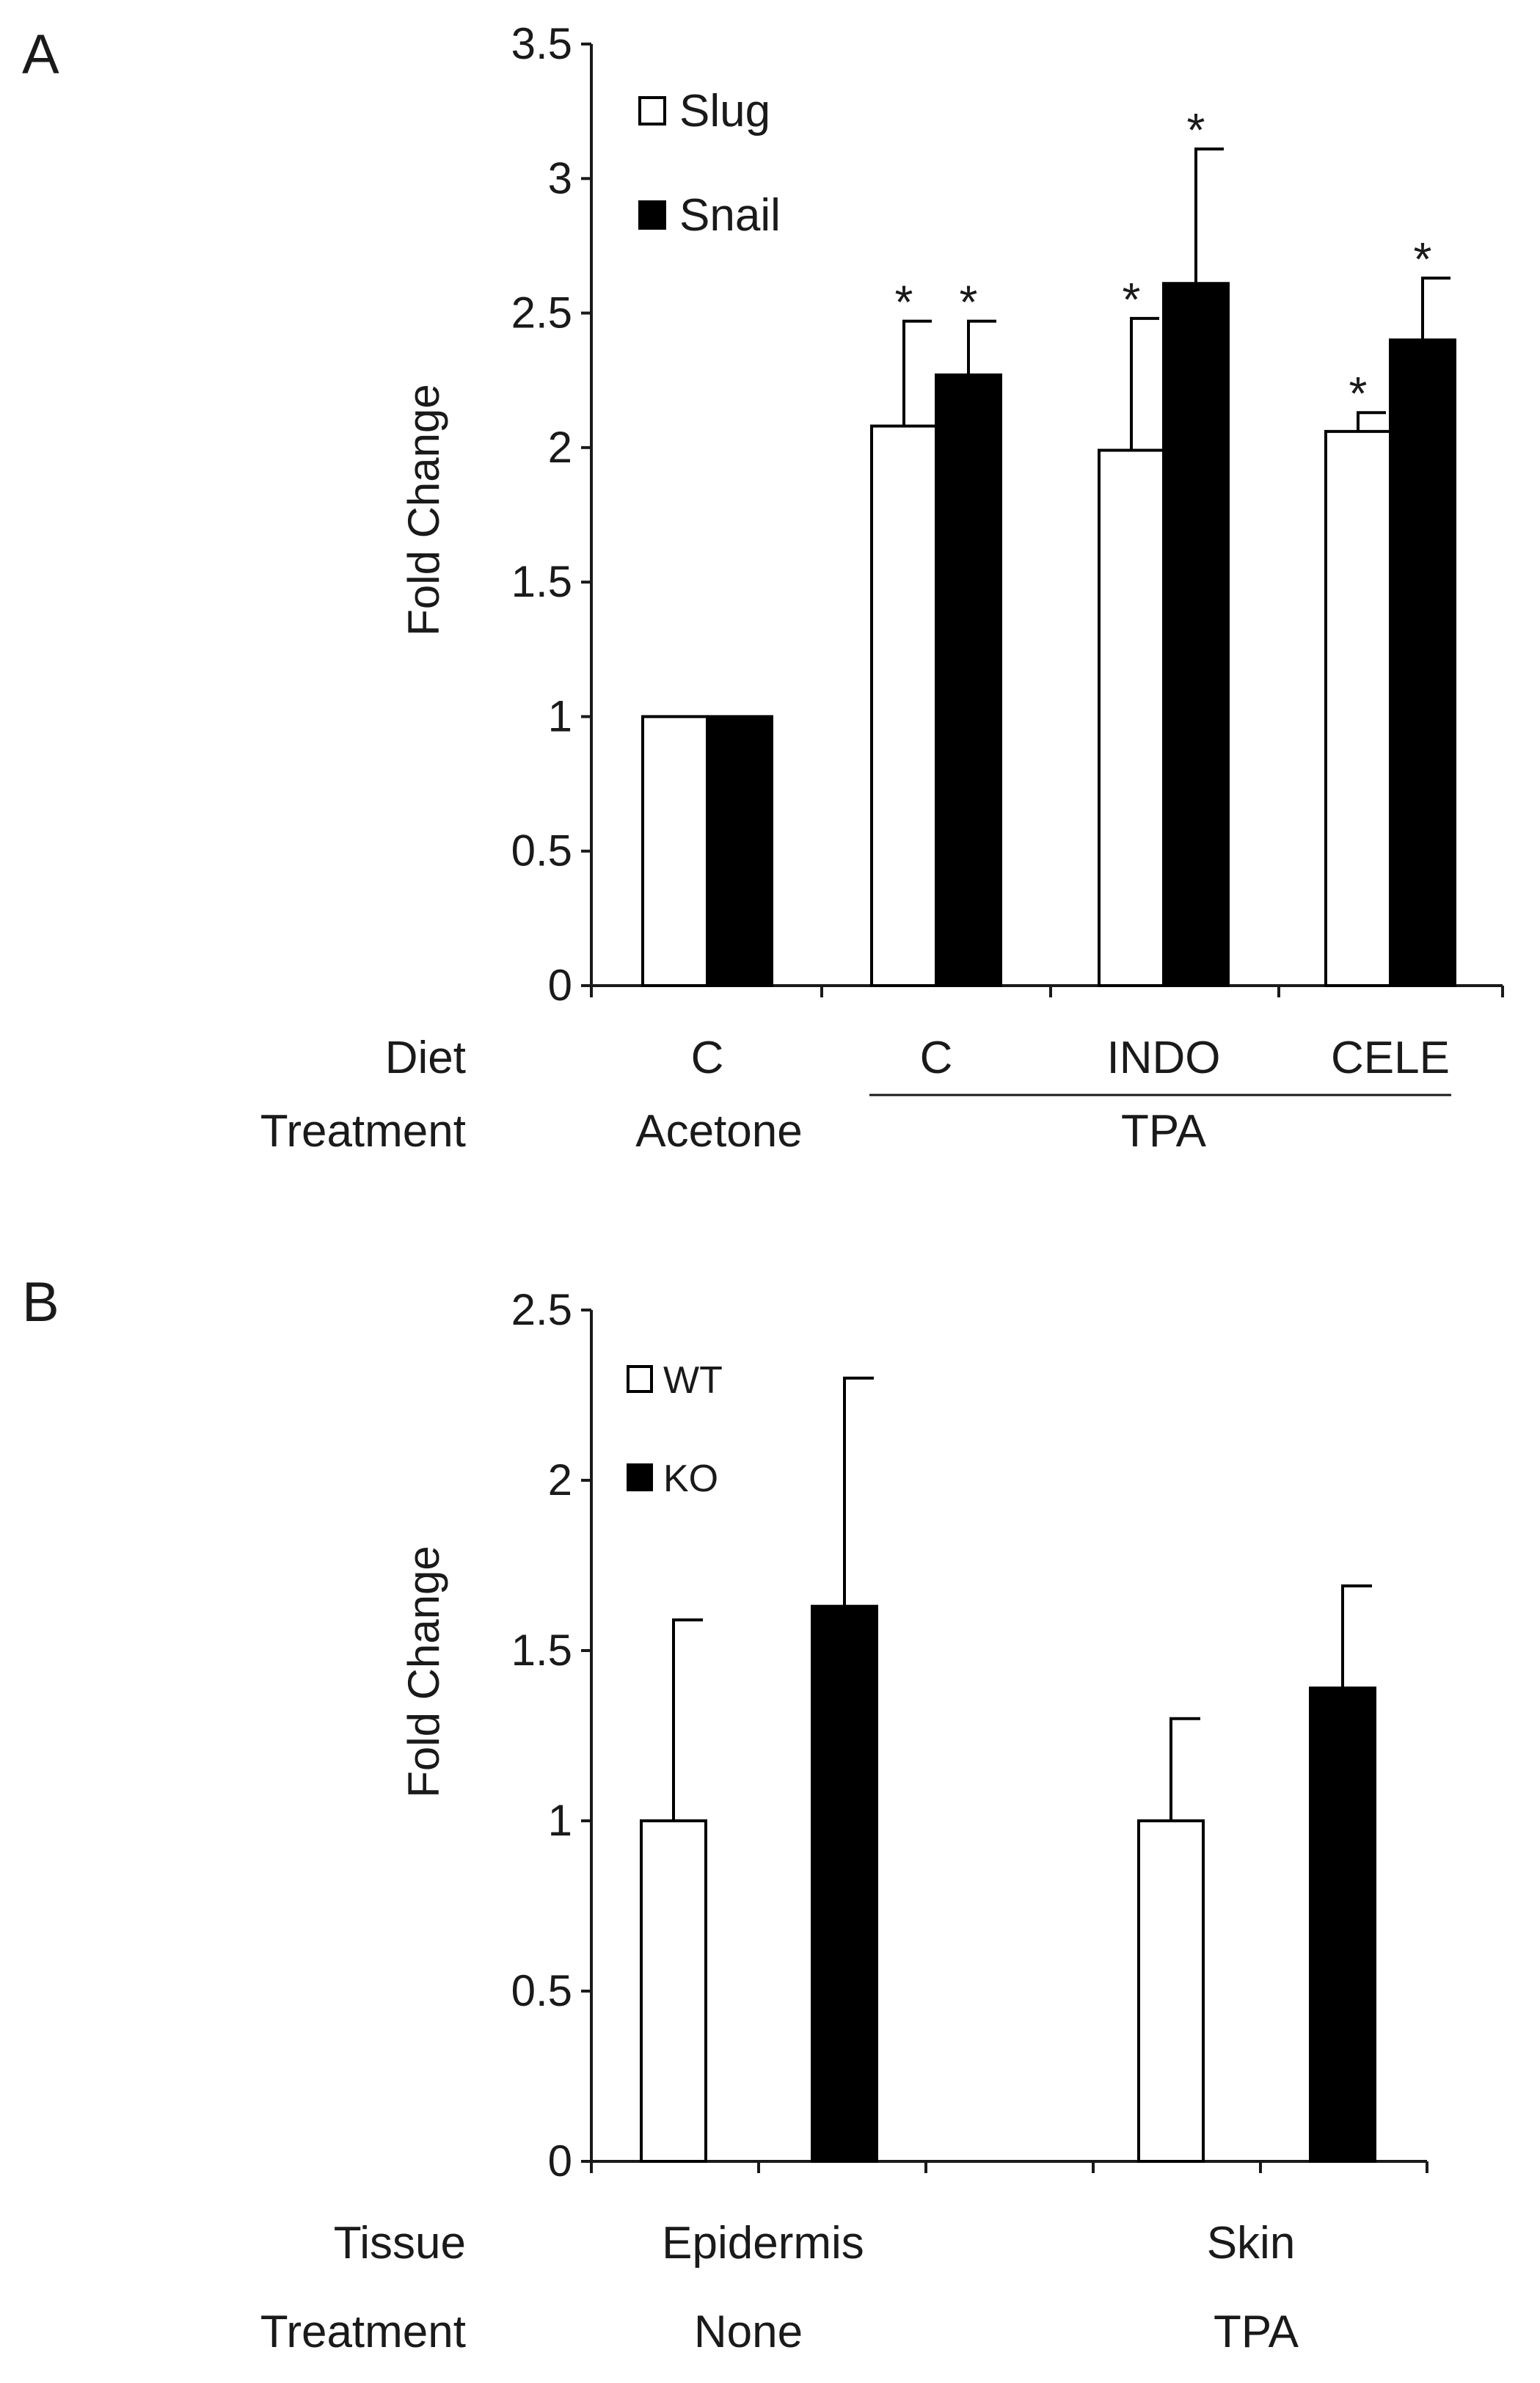  Describe the element at coordinates (1390, 1058) in the screenshot. I see `diet-label-4: CELE` at that location.